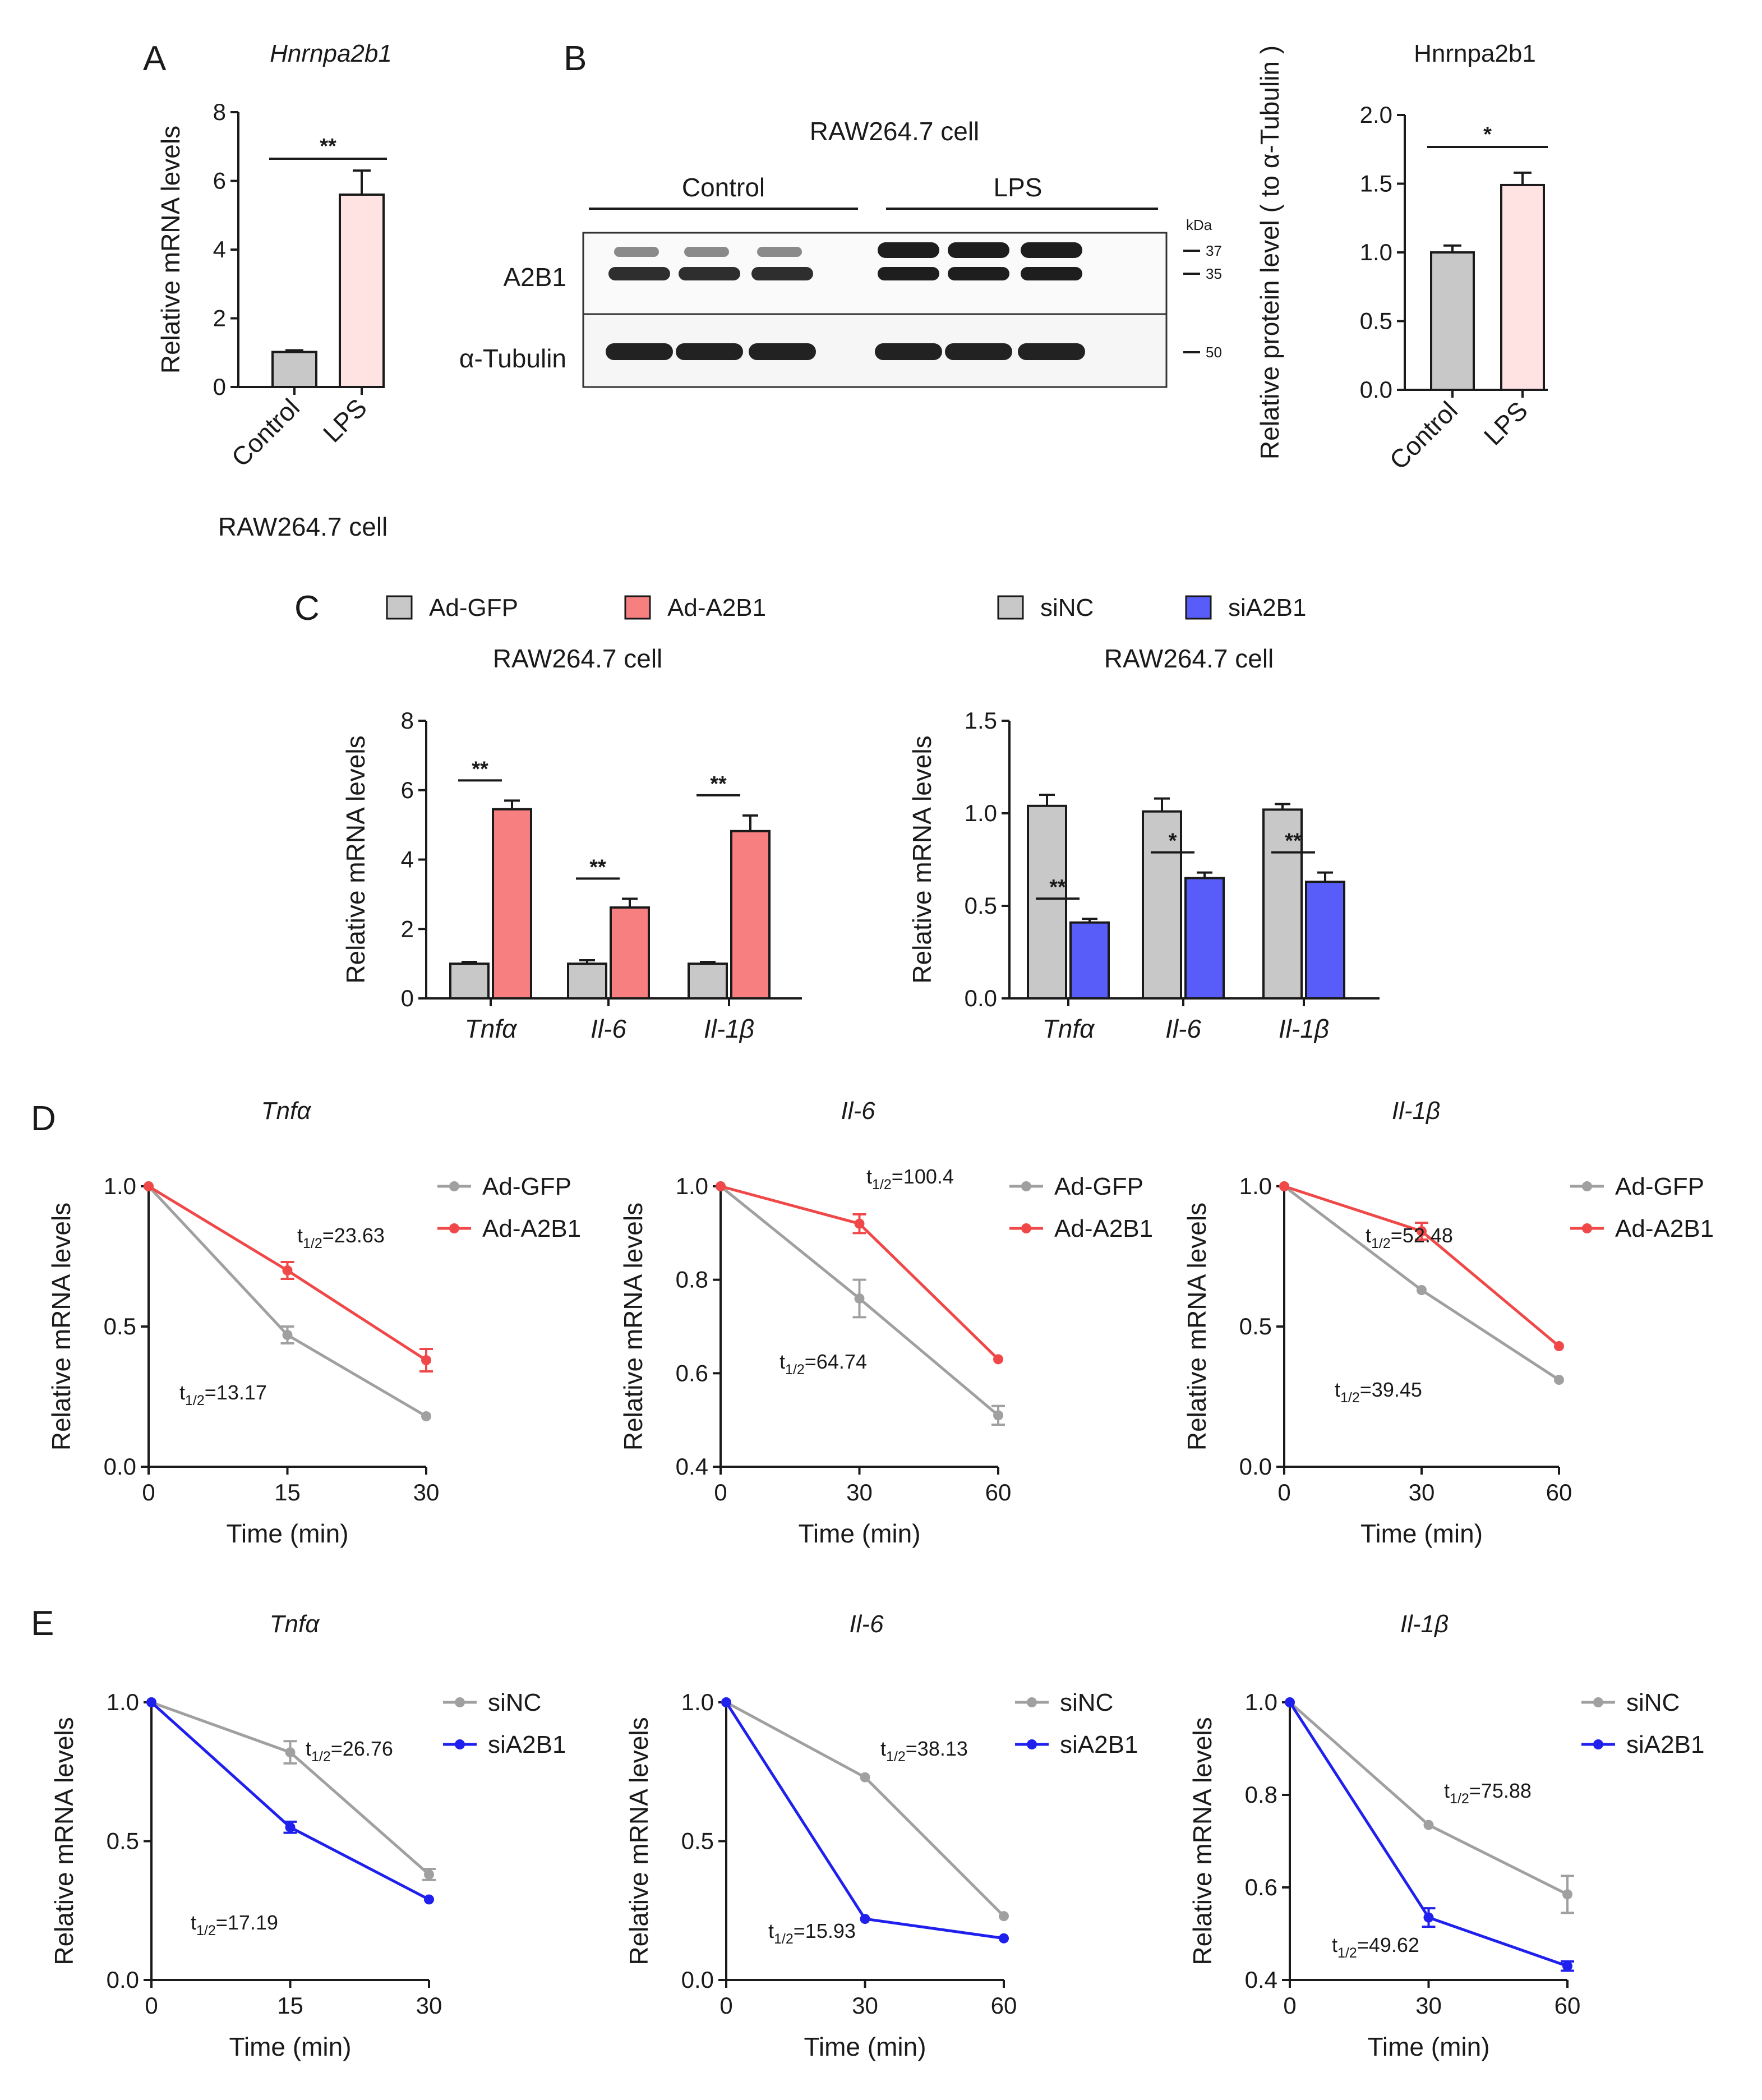 The width and height of the screenshot is (1762, 2100). I want to click on chart-e-il1b-y-tick-label: 0.8, so click(1261, 1795).